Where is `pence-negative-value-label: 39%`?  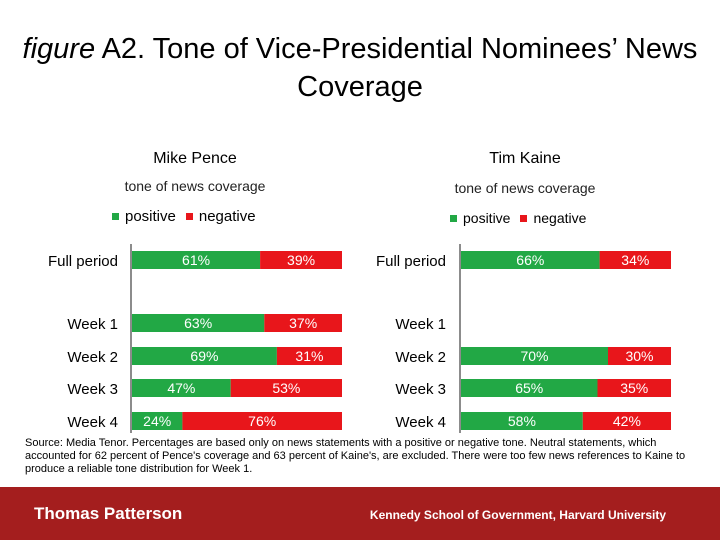
pence-negative-value-label: 39% is located at coordinates (301, 260).